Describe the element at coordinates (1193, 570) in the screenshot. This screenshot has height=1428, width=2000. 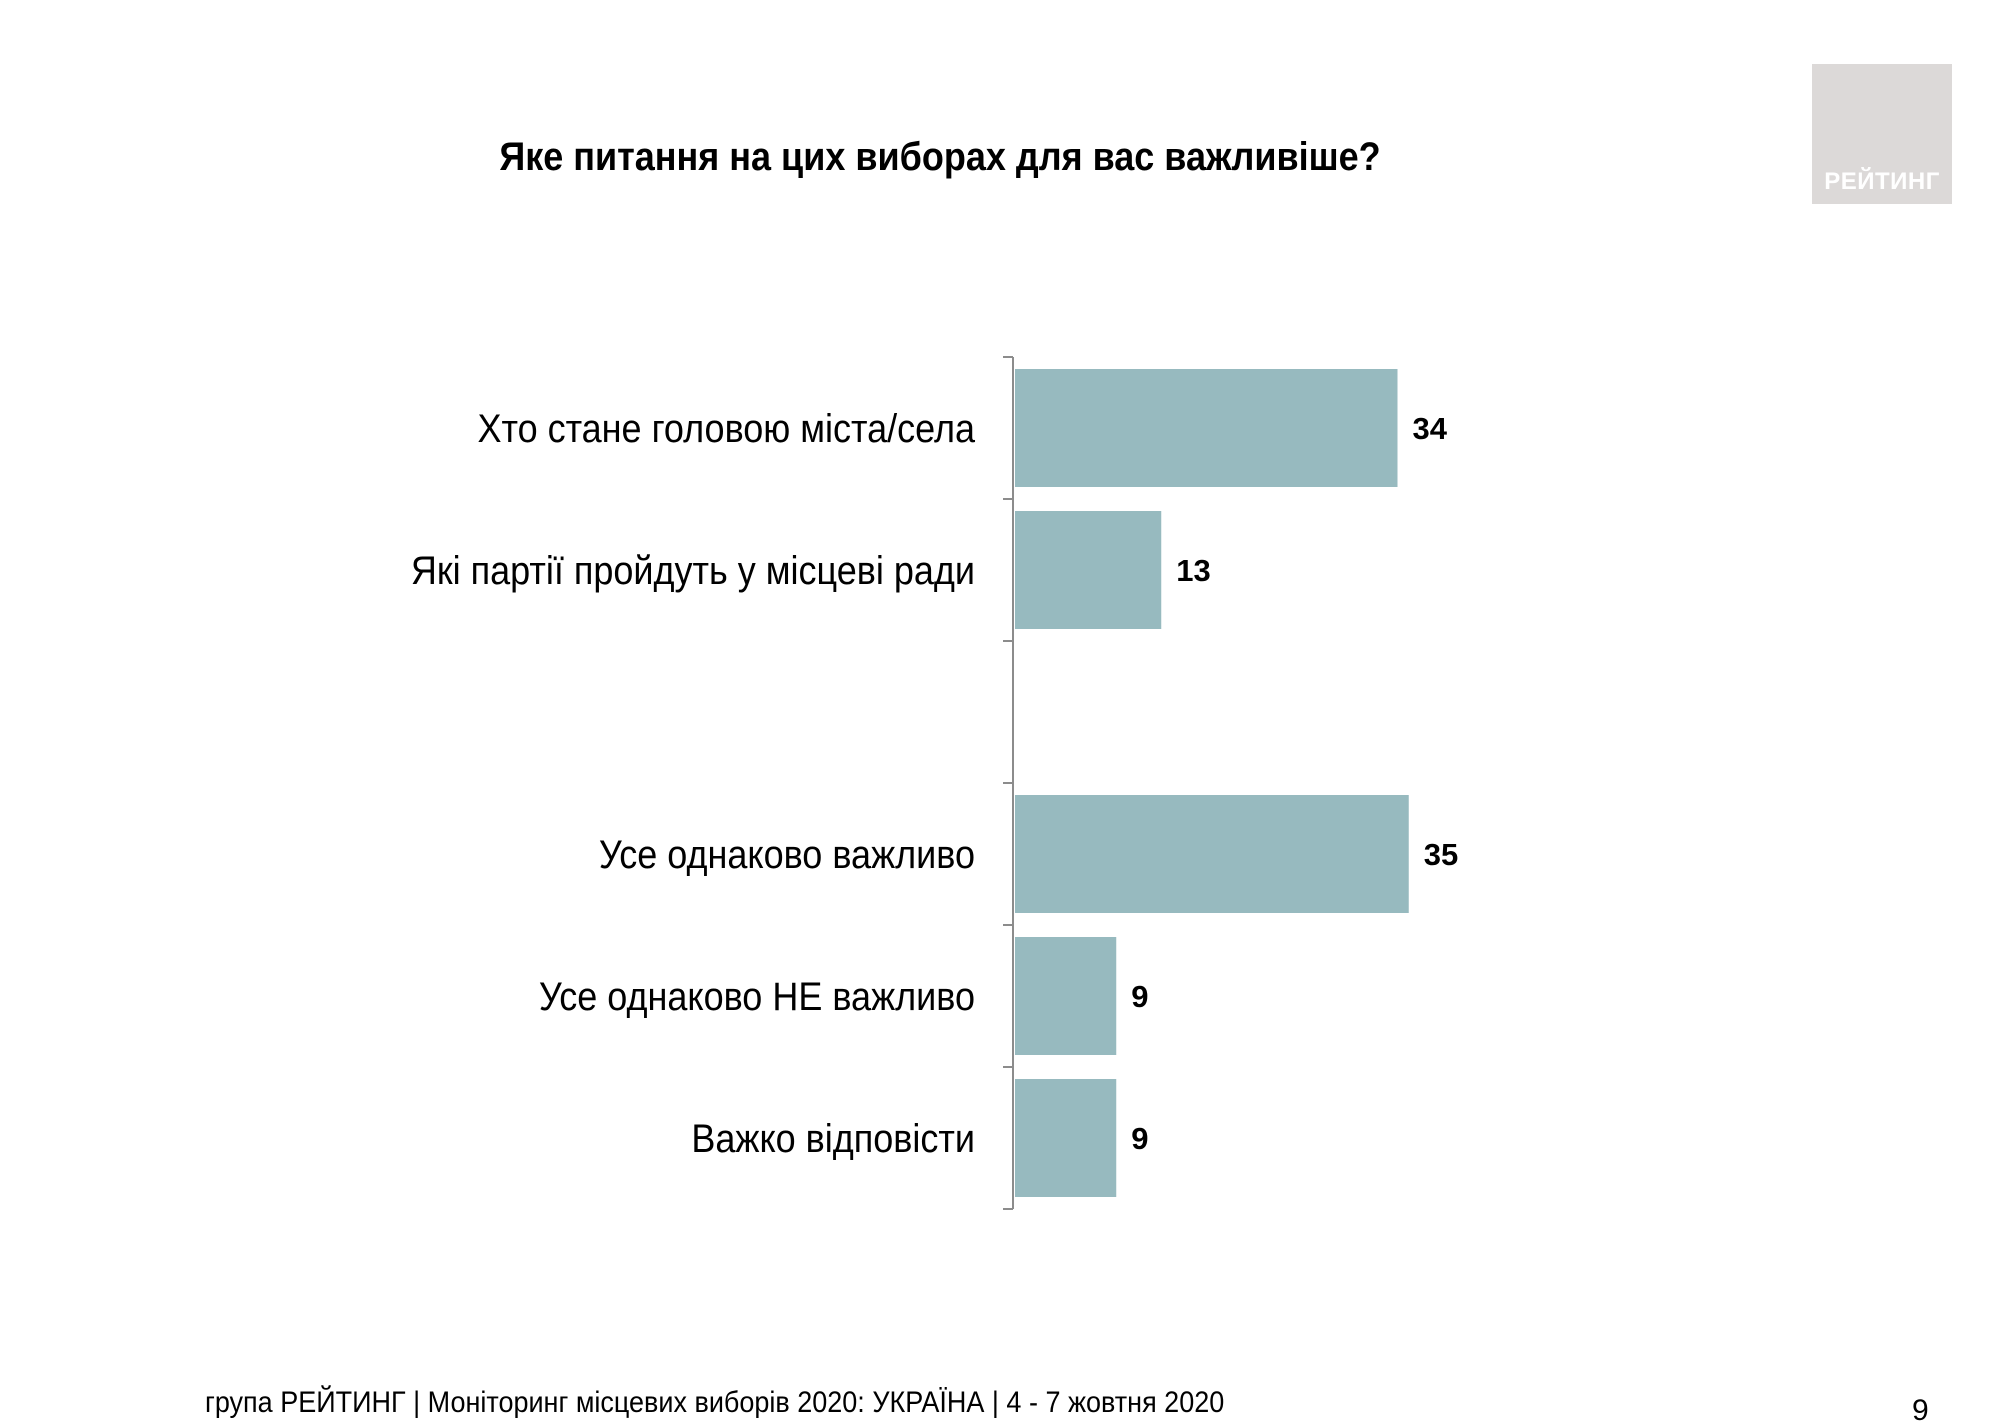
I see `value-label: 13` at that location.